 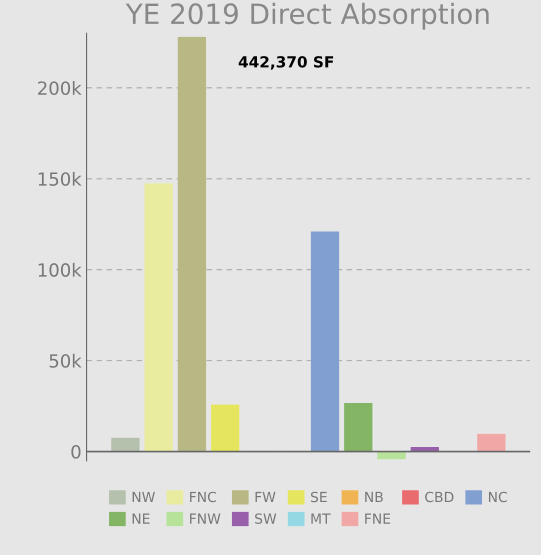 What do you see at coordinates (439, 497) in the screenshot?
I see `legend-label: CBD` at bounding box center [439, 497].